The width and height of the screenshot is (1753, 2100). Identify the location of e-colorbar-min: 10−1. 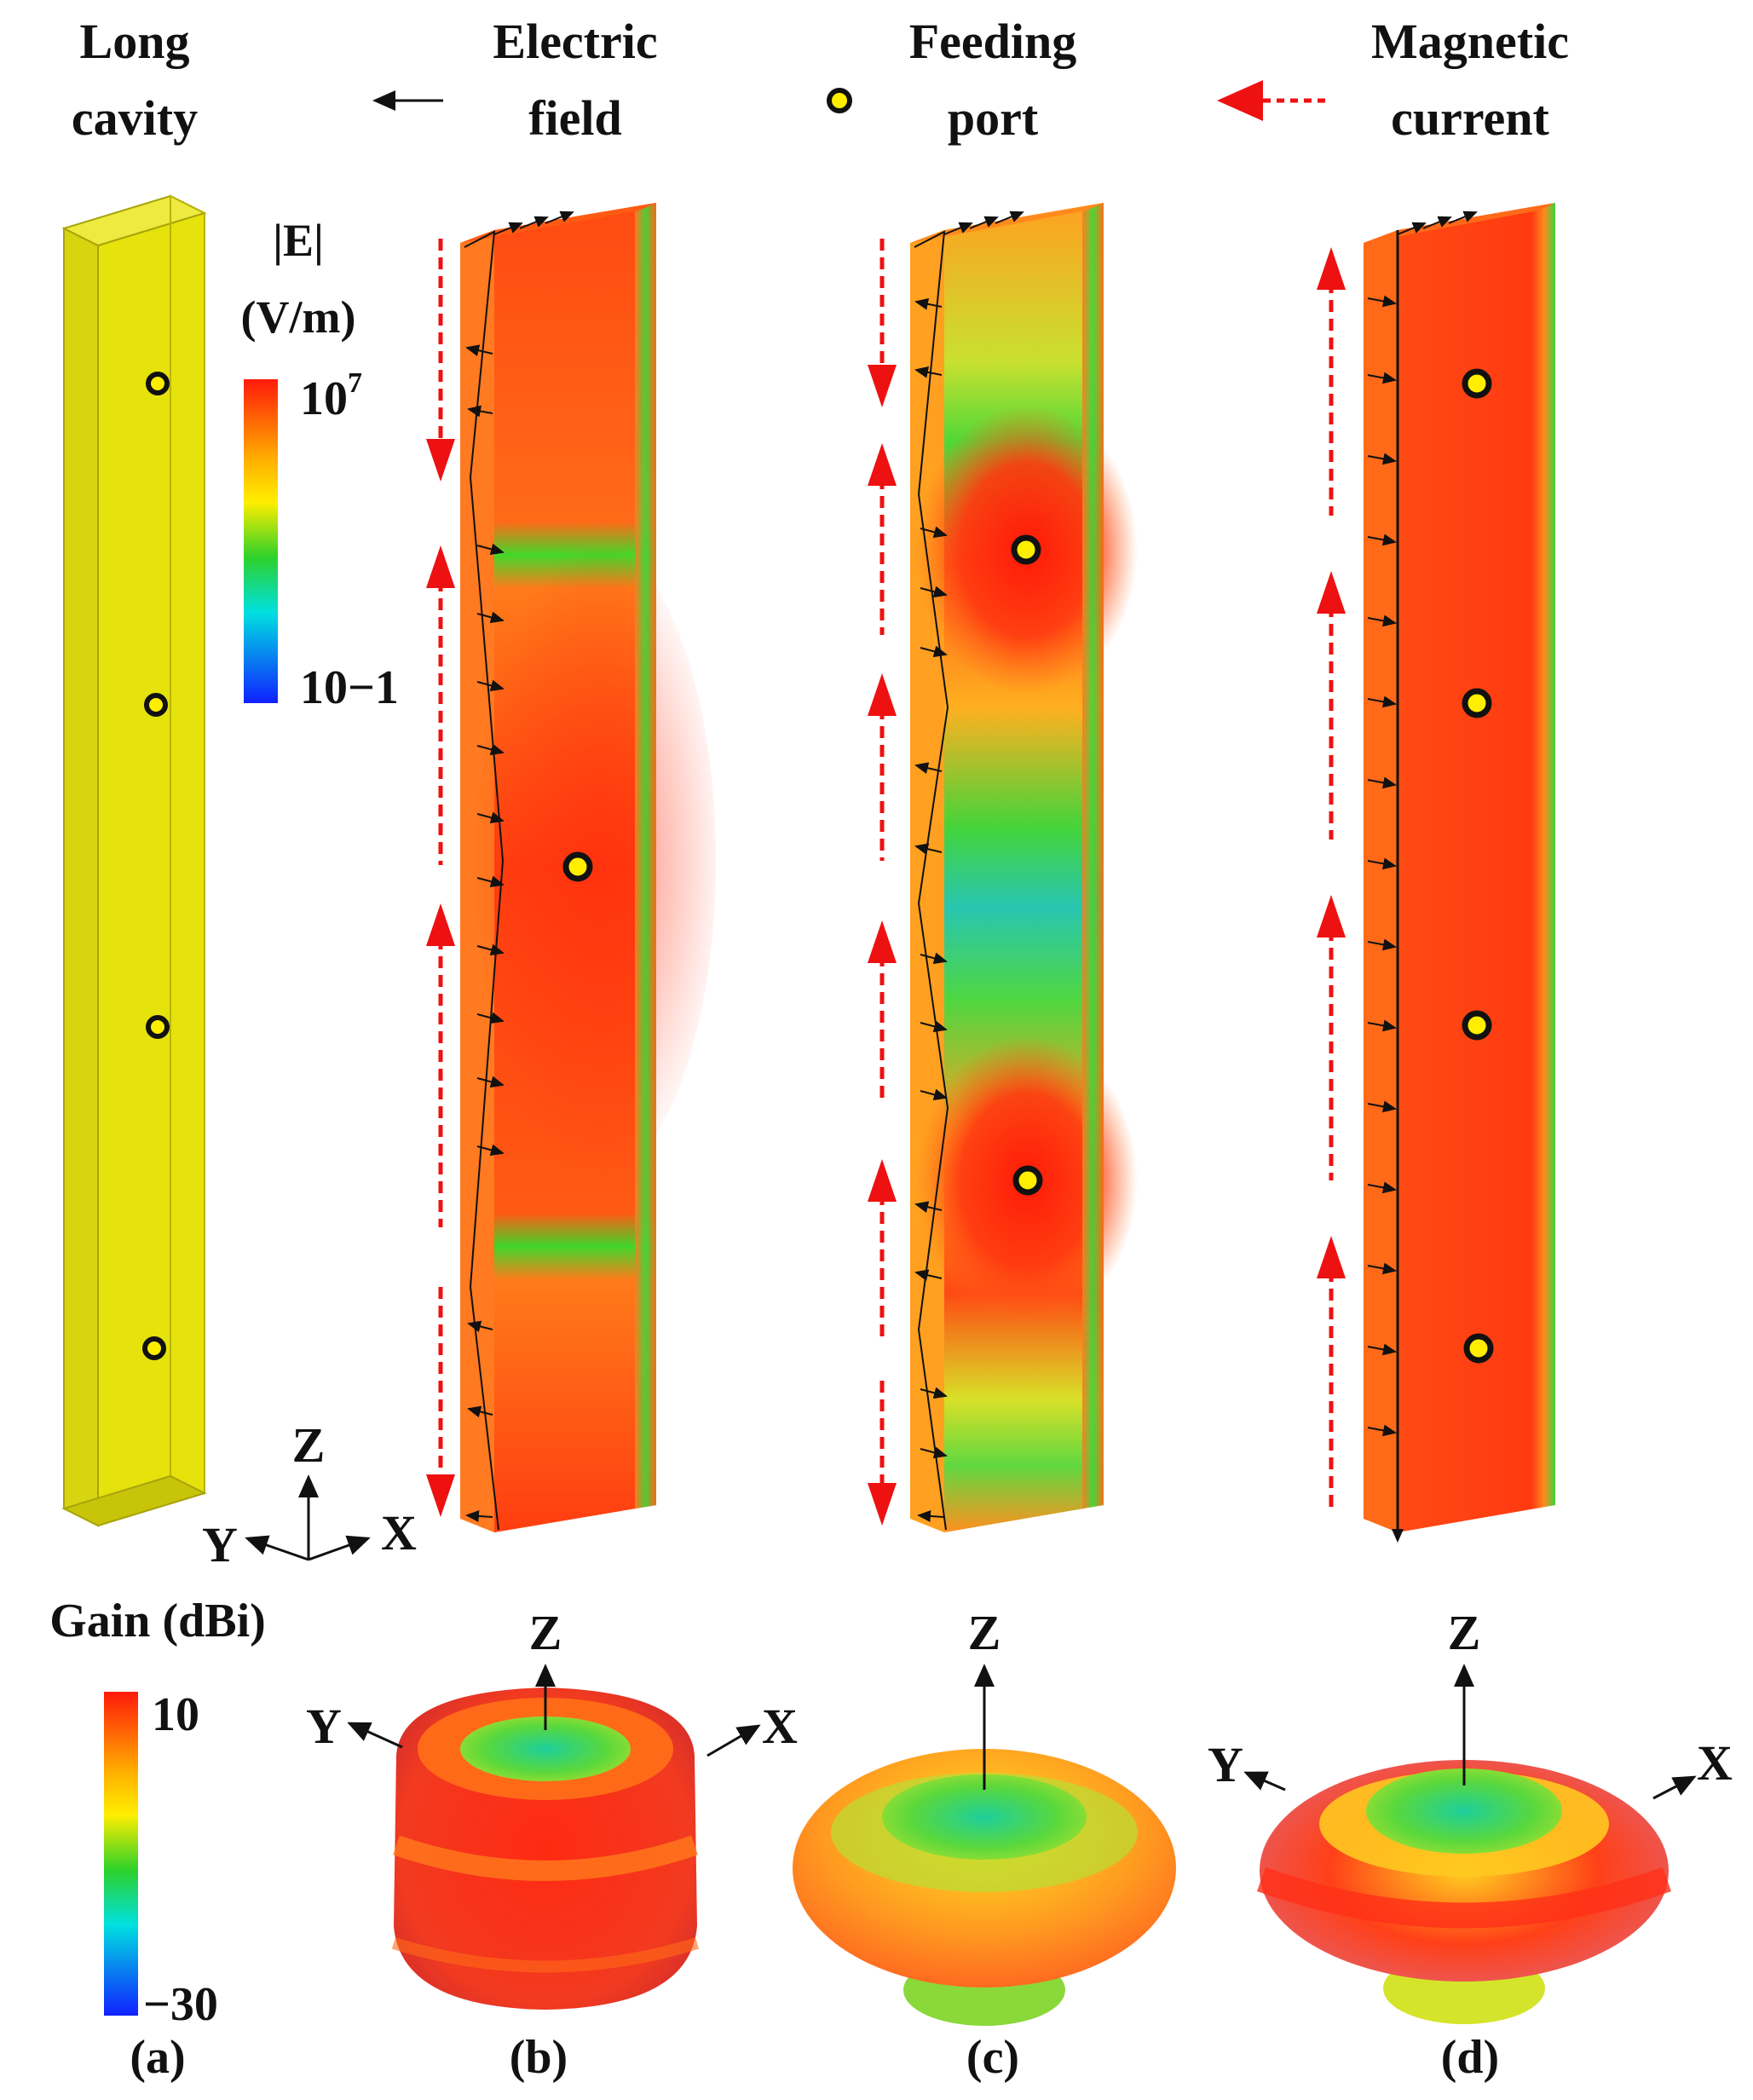
(349, 687).